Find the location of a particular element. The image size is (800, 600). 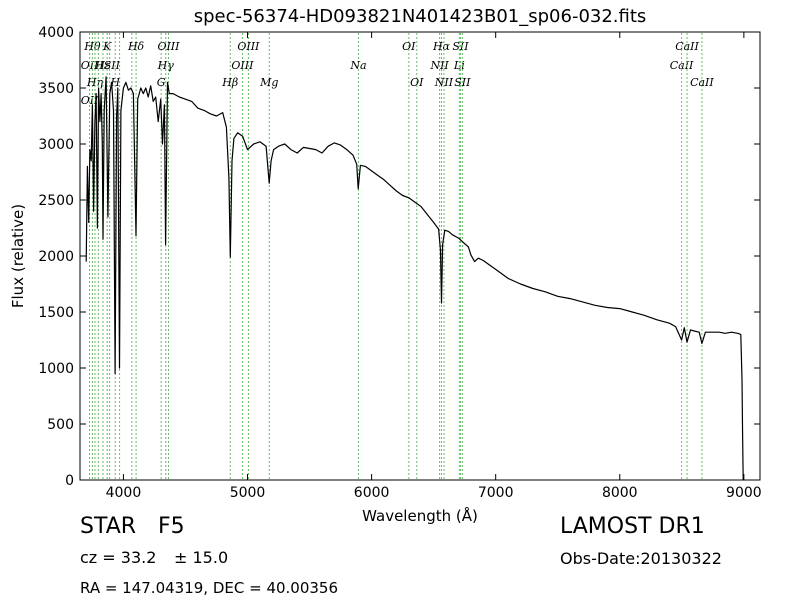

redshift-value: cz = 33.2 is located at coordinates (118, 557).